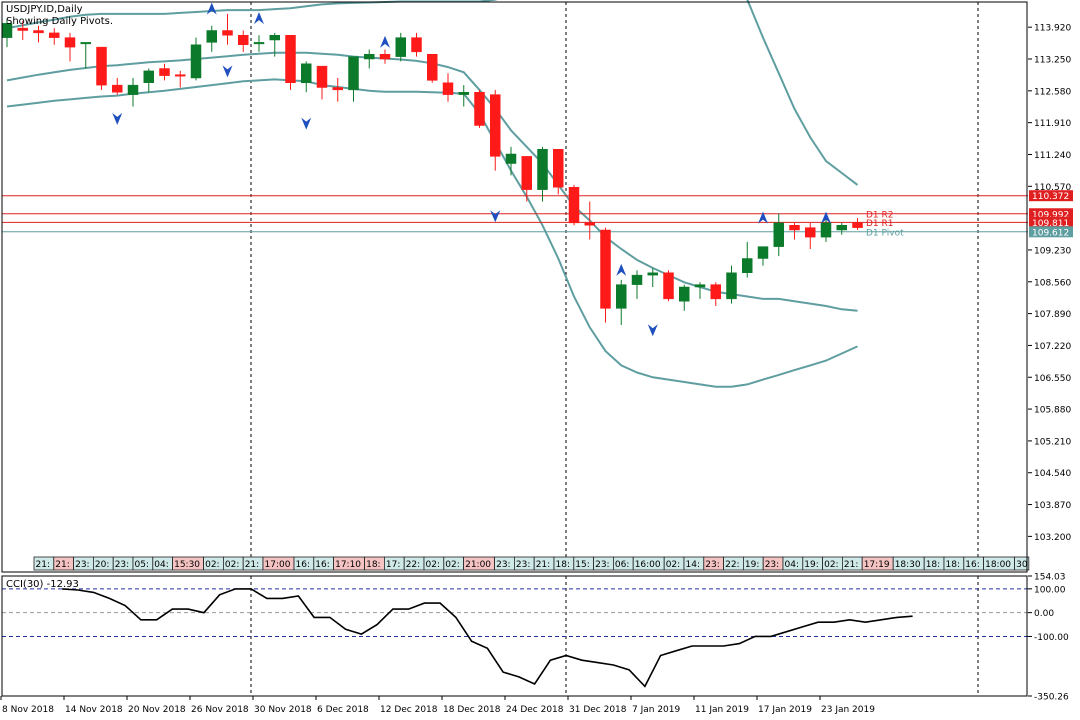 This screenshot has height=720, width=1080. What do you see at coordinates (42, 584) in the screenshot?
I see `cci-title: CCI(30) -12.93` at bounding box center [42, 584].